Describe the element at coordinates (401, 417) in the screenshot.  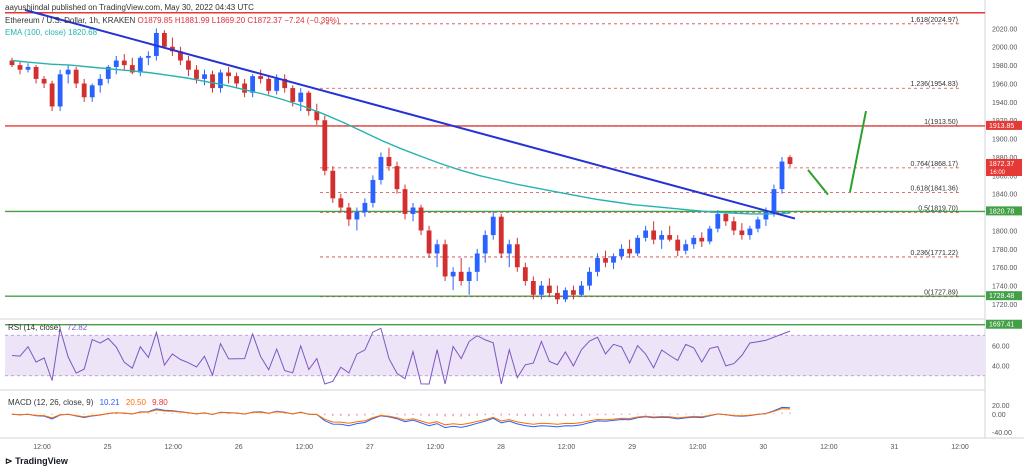
I see `macd-signal-line` at that location.